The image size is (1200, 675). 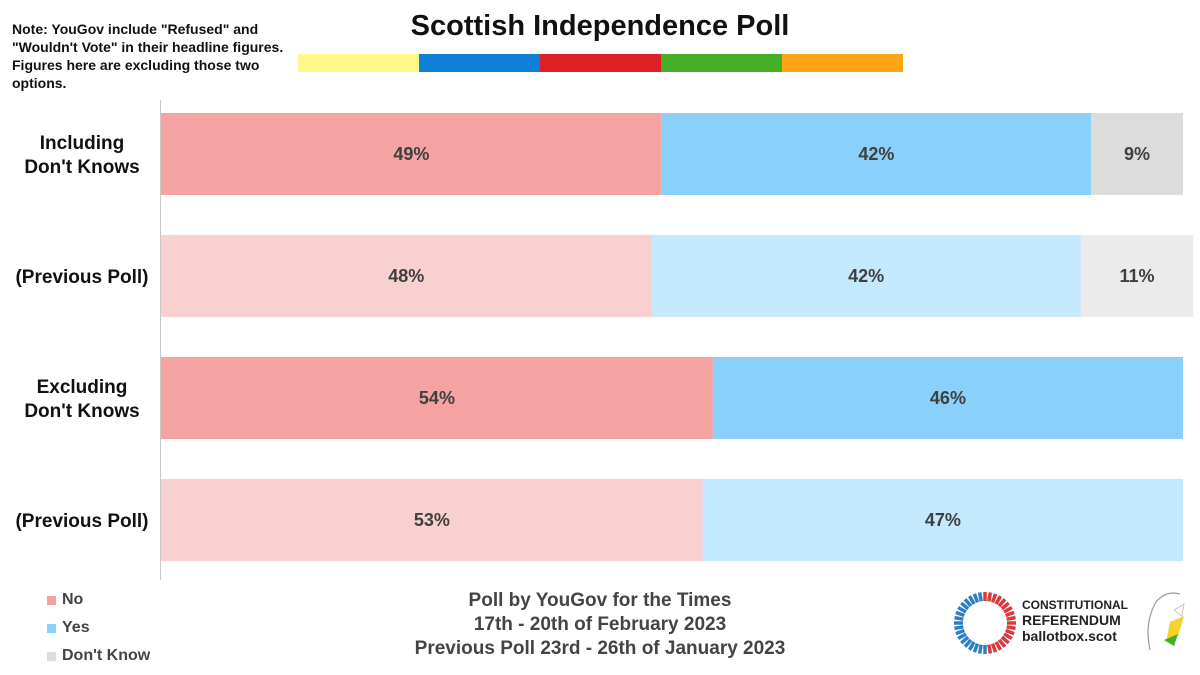 I want to click on data-label-no-row-1: 49%, so click(x=411, y=154).